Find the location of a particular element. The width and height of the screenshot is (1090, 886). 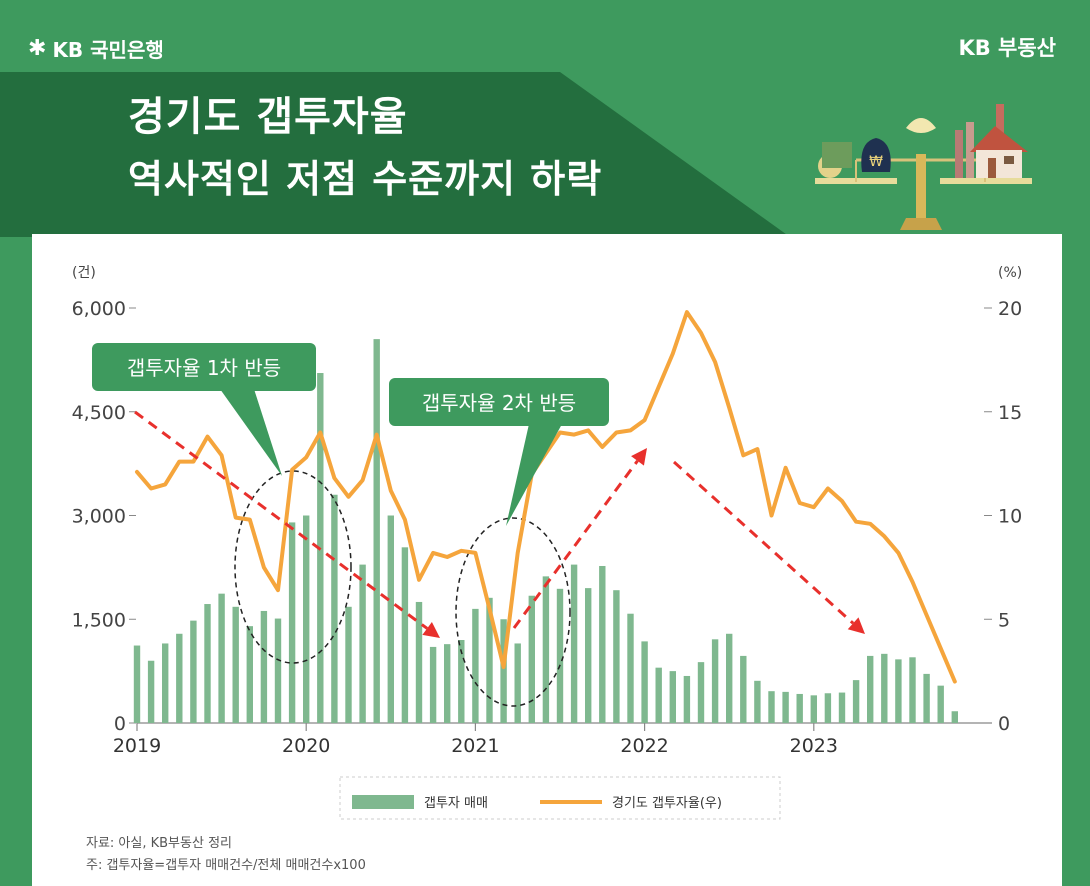

callout-pointer-second is located at coordinates (534, 475).